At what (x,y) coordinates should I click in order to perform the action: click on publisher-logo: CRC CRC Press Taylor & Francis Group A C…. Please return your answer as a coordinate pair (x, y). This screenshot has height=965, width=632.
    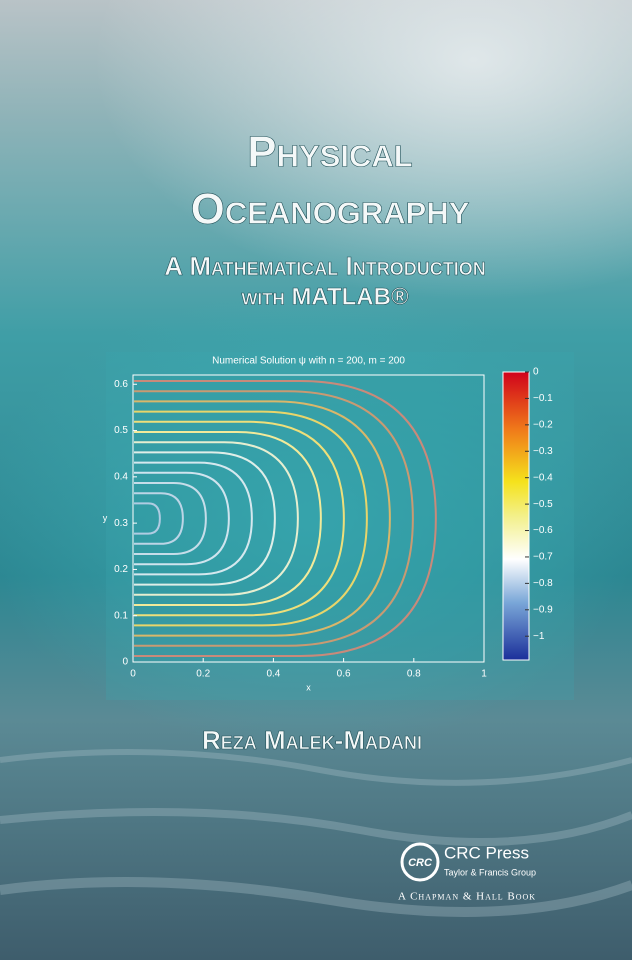
    Looking at the image, I should click on (467, 872).